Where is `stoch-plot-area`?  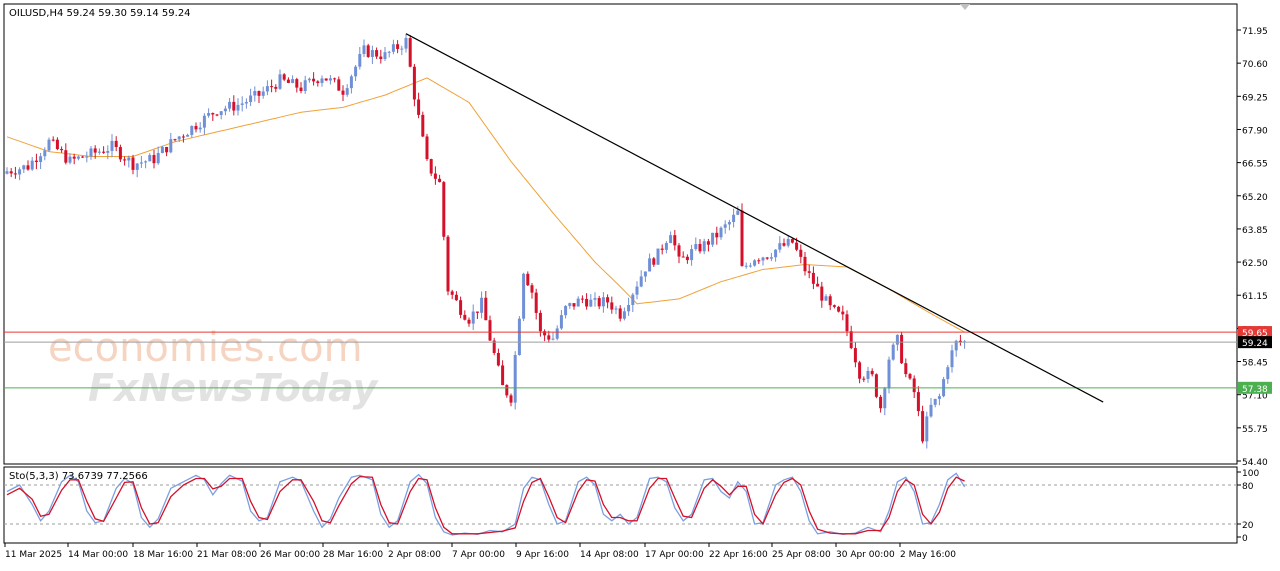 stoch-plot-area is located at coordinates (620, 505).